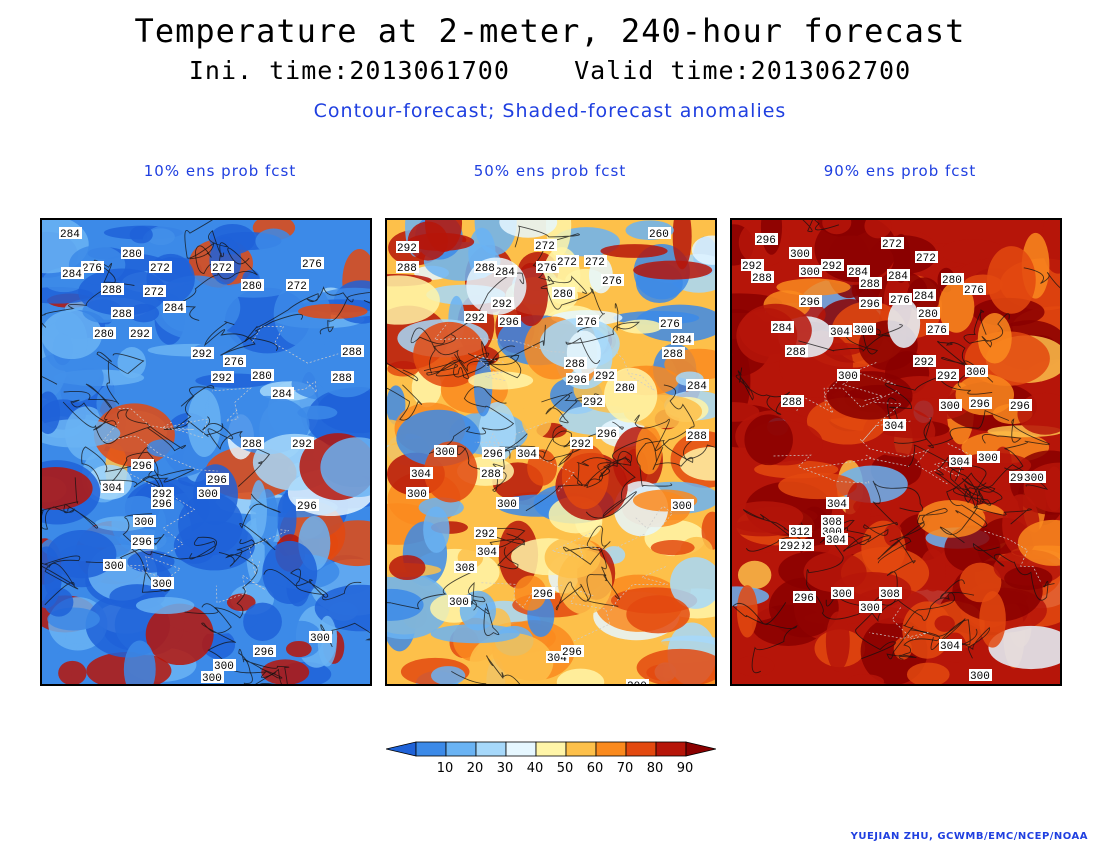 The height and width of the screenshot is (850, 1100). Describe the element at coordinates (655, 768) in the screenshot. I see `colorbar-tick-label: 80` at that location.